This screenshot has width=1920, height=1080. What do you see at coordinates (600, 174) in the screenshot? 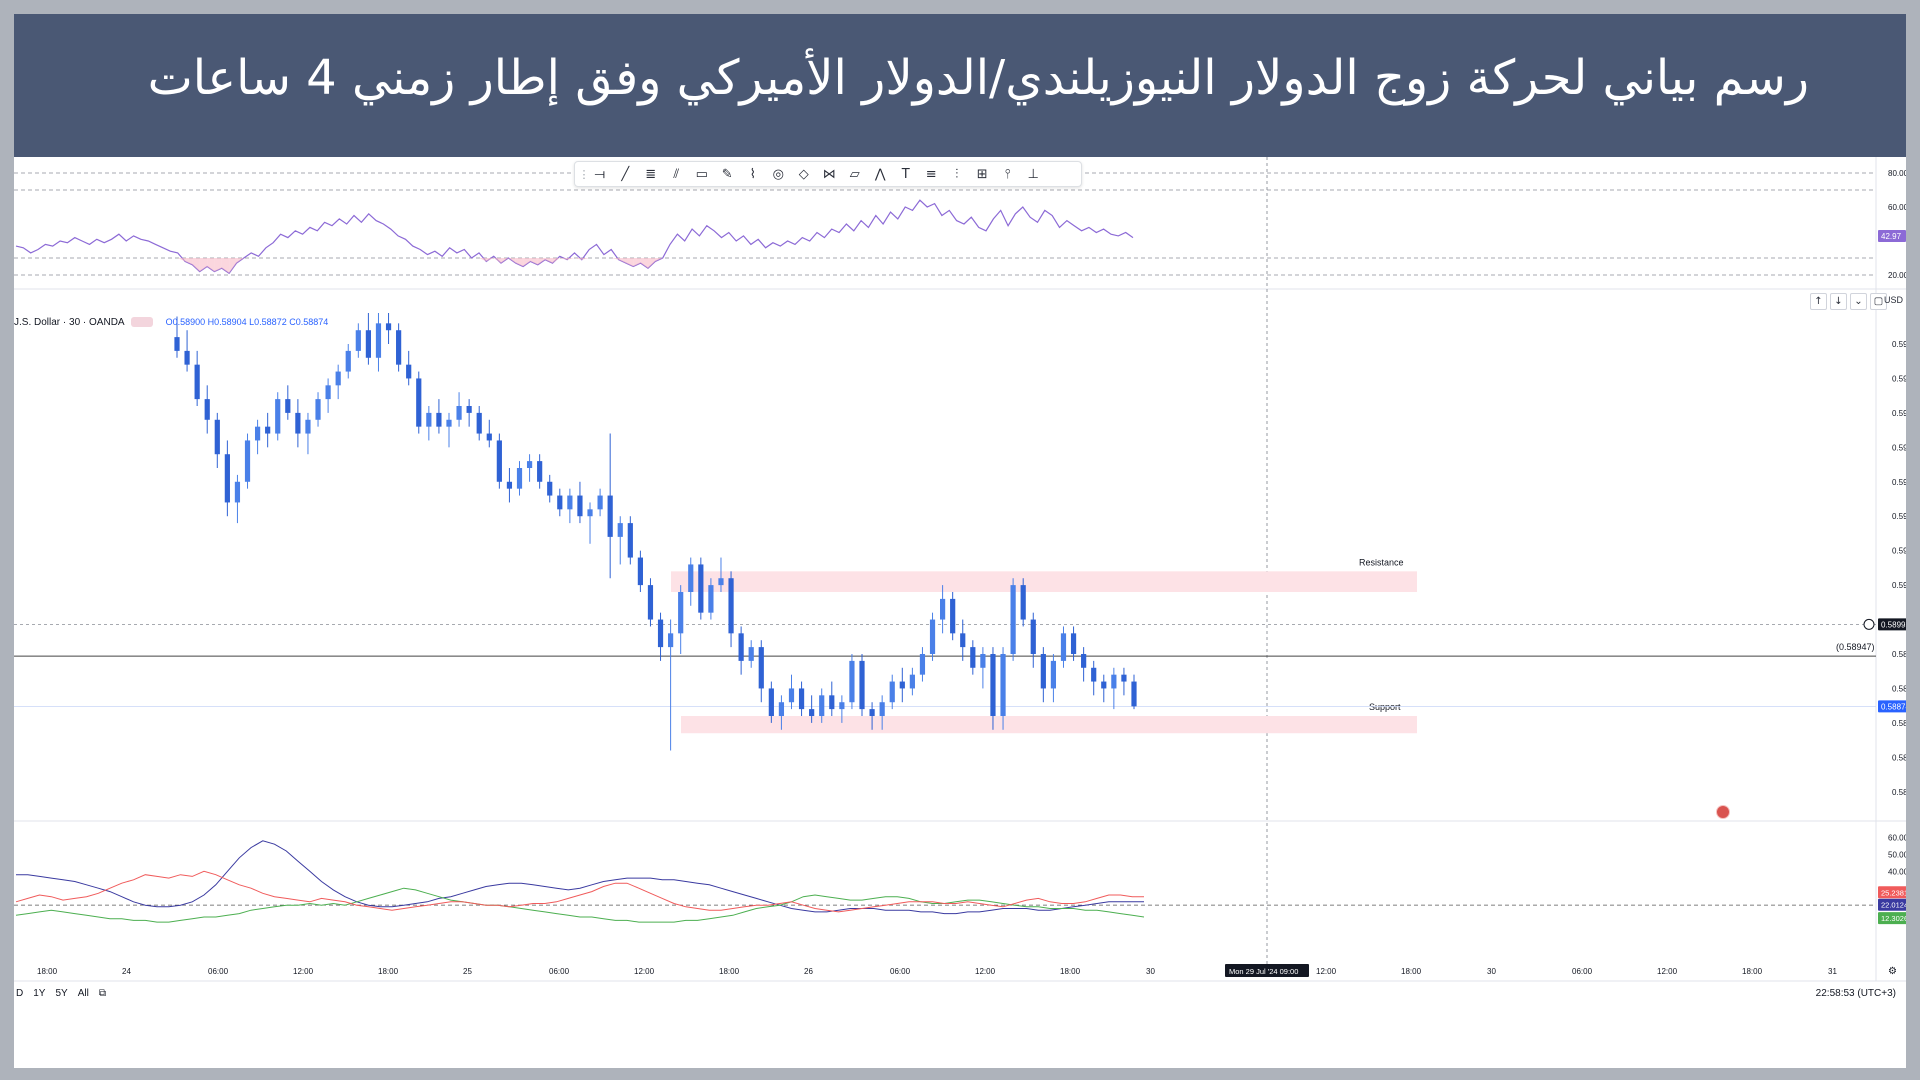
I see `horizontal-line-icon: ⟞` at bounding box center [600, 174].